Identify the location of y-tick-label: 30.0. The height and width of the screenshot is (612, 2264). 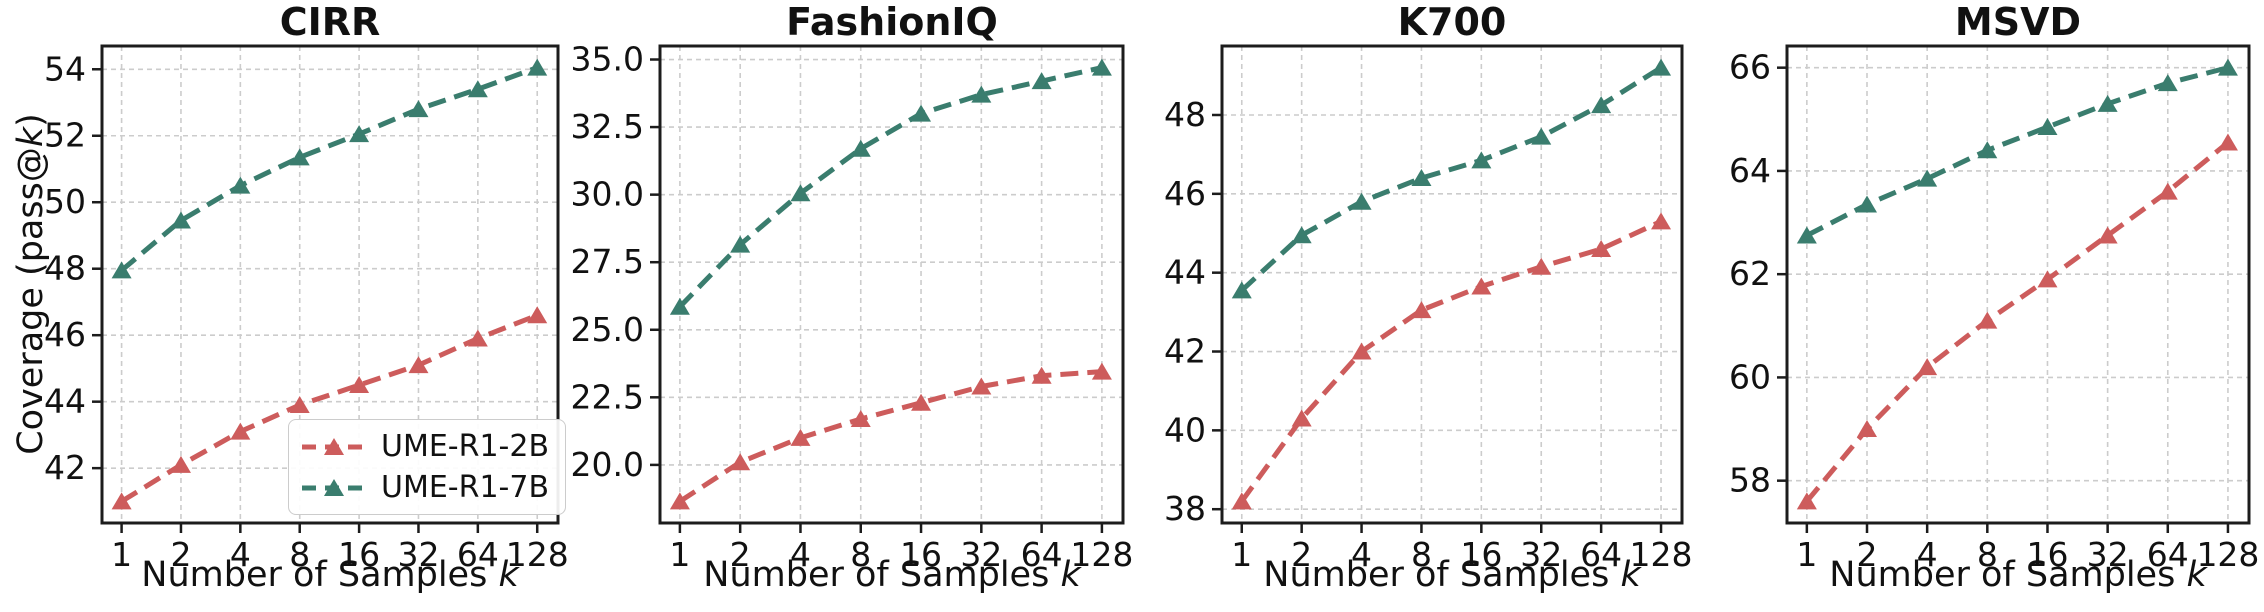
(607, 194).